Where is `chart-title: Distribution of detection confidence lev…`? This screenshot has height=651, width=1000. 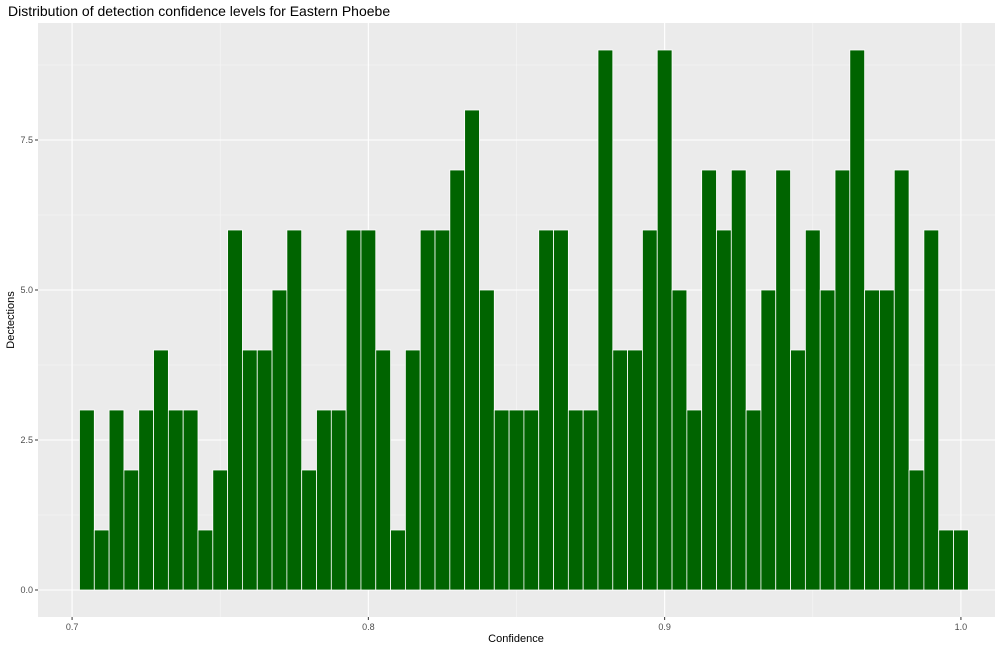
chart-title: Distribution of detection confidence lev… is located at coordinates (199, 11).